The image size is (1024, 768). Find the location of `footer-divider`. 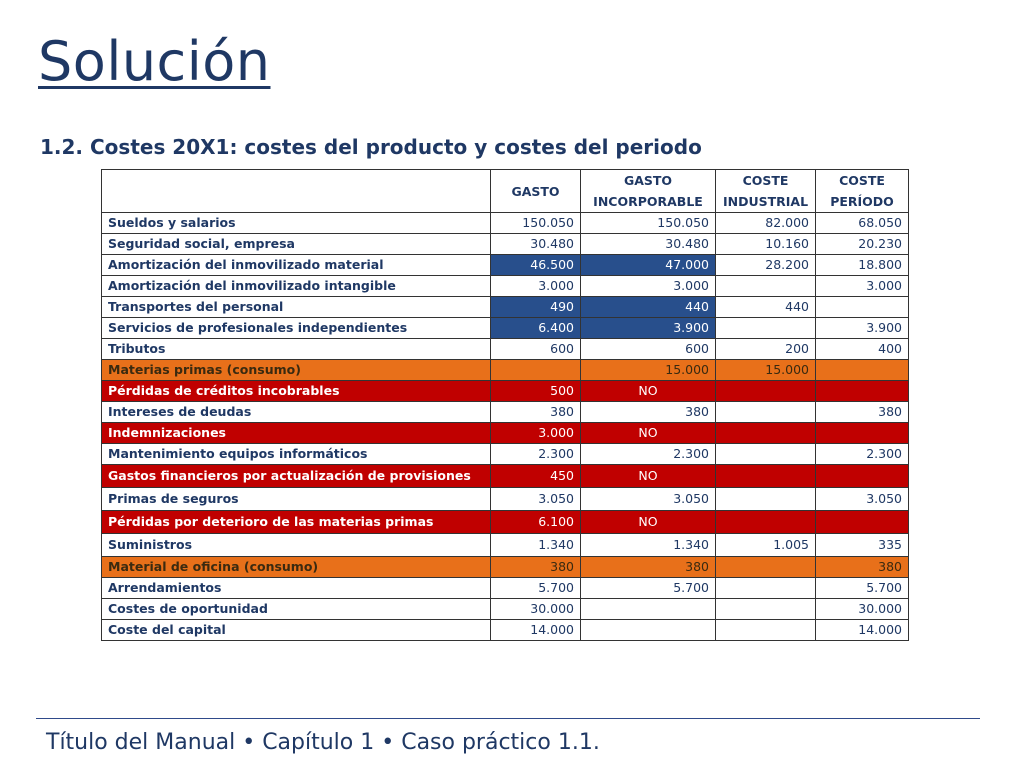

footer-divider is located at coordinates (508, 718).